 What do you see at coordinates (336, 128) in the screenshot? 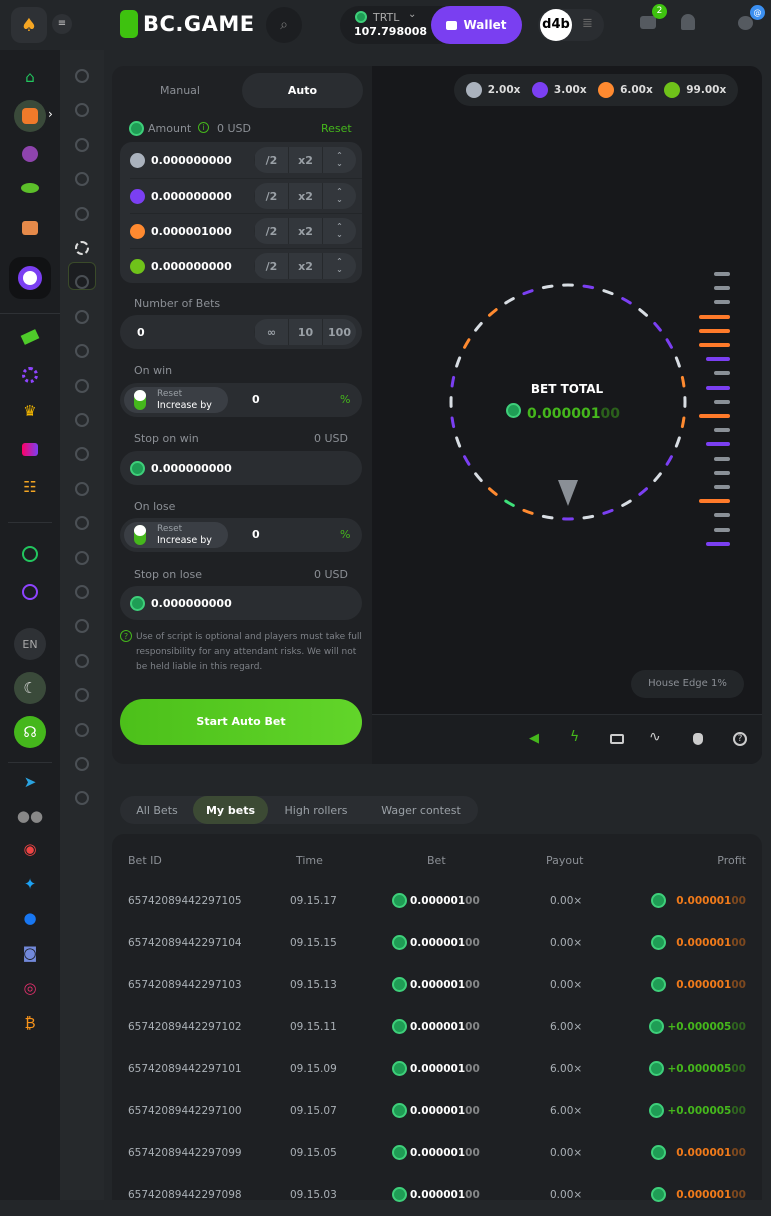
I see `reset-link: Reset` at bounding box center [336, 128].